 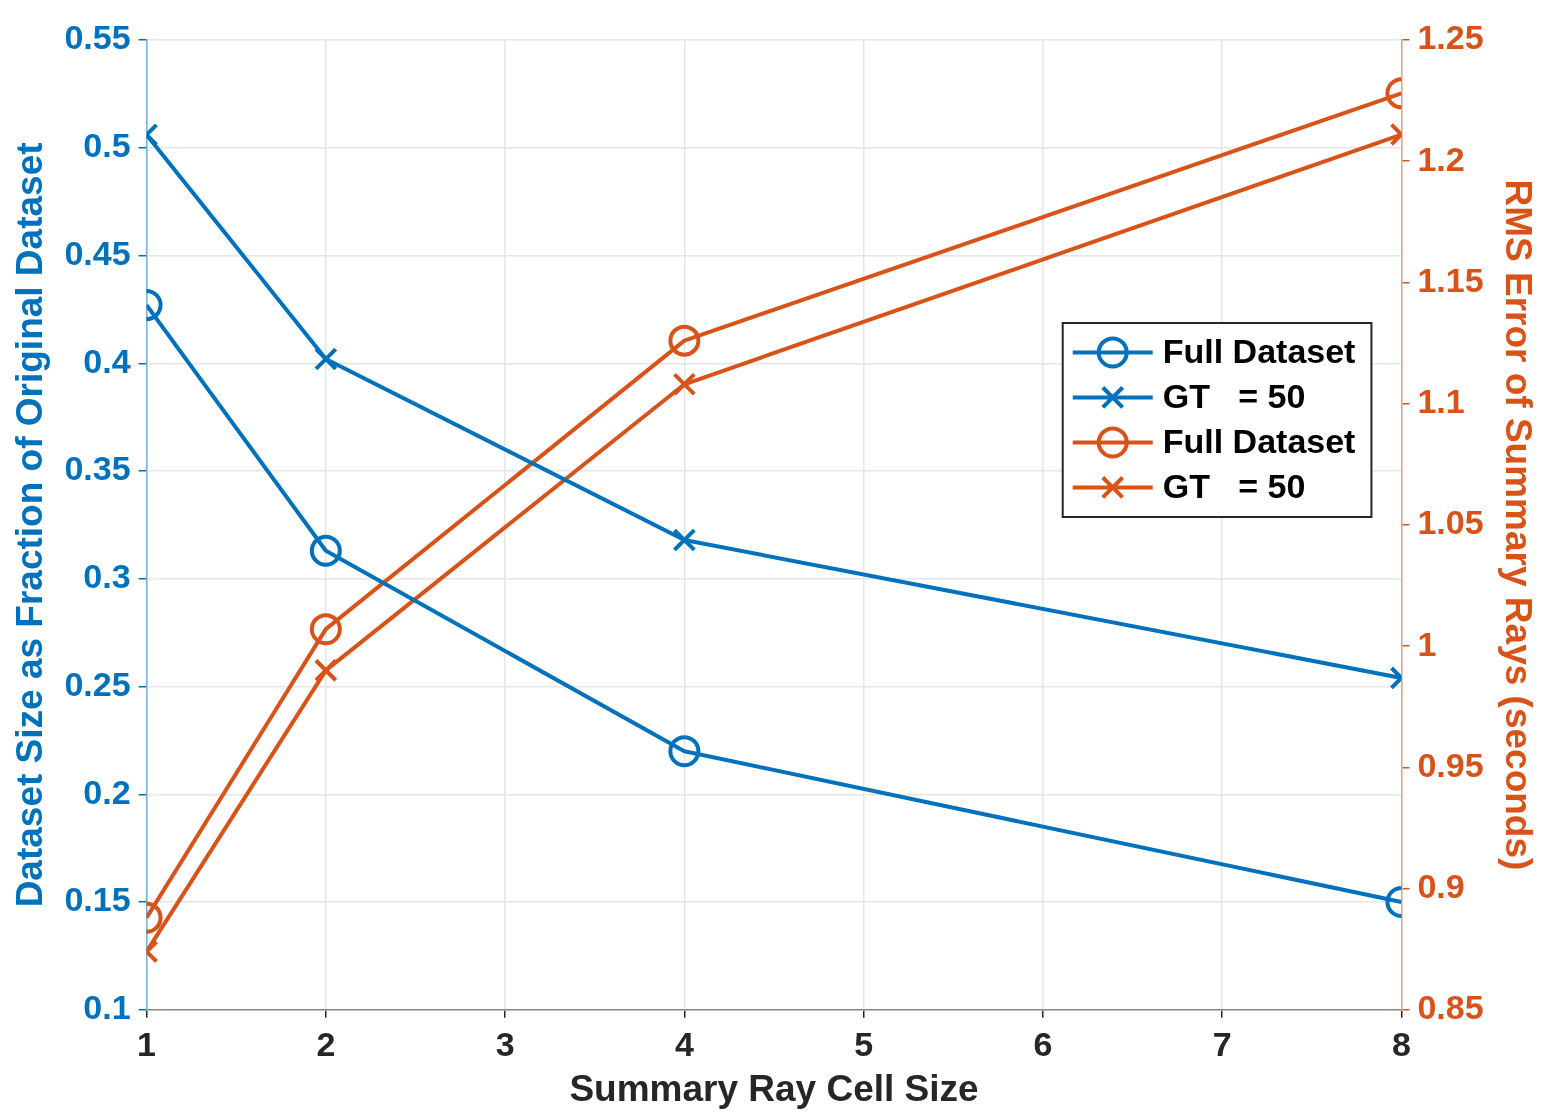 I want to click on y-axis-title: Dataset Size as Fraction of Original Dataset, so click(x=30, y=525).